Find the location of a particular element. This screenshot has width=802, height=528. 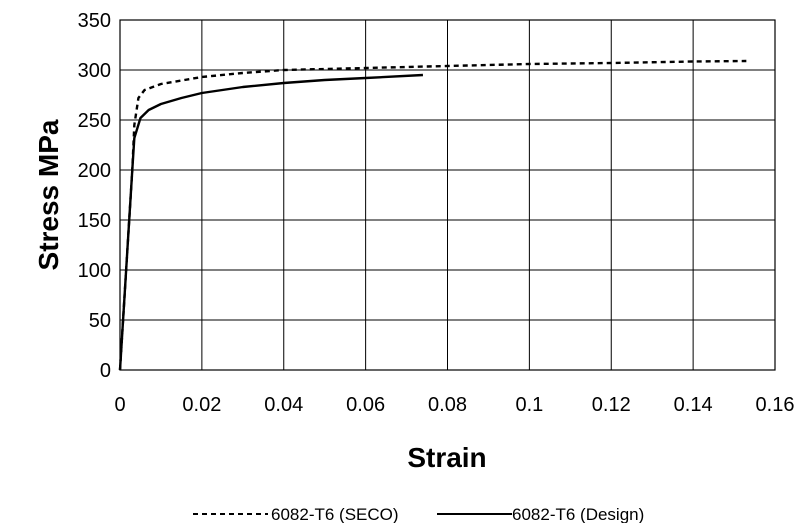

y-tick-label: 50 is located at coordinates (100, 321).